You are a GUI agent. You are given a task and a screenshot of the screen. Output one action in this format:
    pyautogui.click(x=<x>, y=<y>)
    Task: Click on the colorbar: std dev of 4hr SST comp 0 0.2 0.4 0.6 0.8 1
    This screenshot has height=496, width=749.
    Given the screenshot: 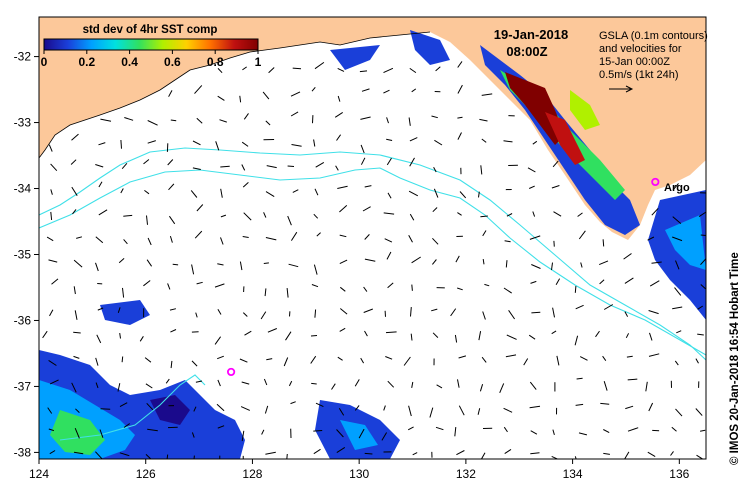 What is the action you would take?
    pyautogui.click(x=151, y=46)
    